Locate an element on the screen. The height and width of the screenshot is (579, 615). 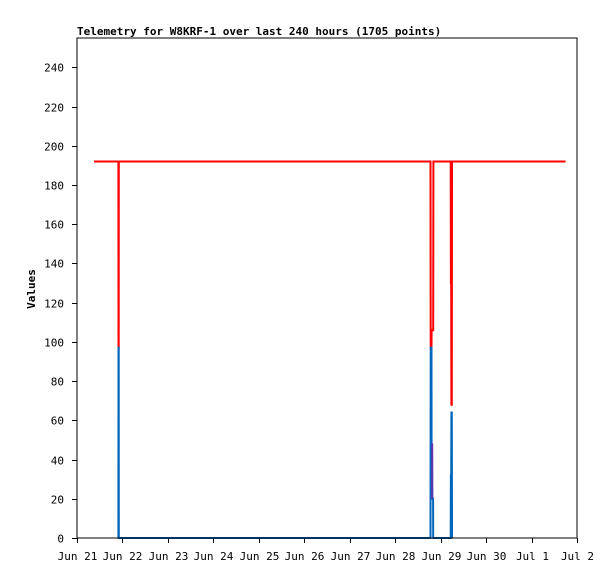
y-axis-label: Values is located at coordinates (31, 289).